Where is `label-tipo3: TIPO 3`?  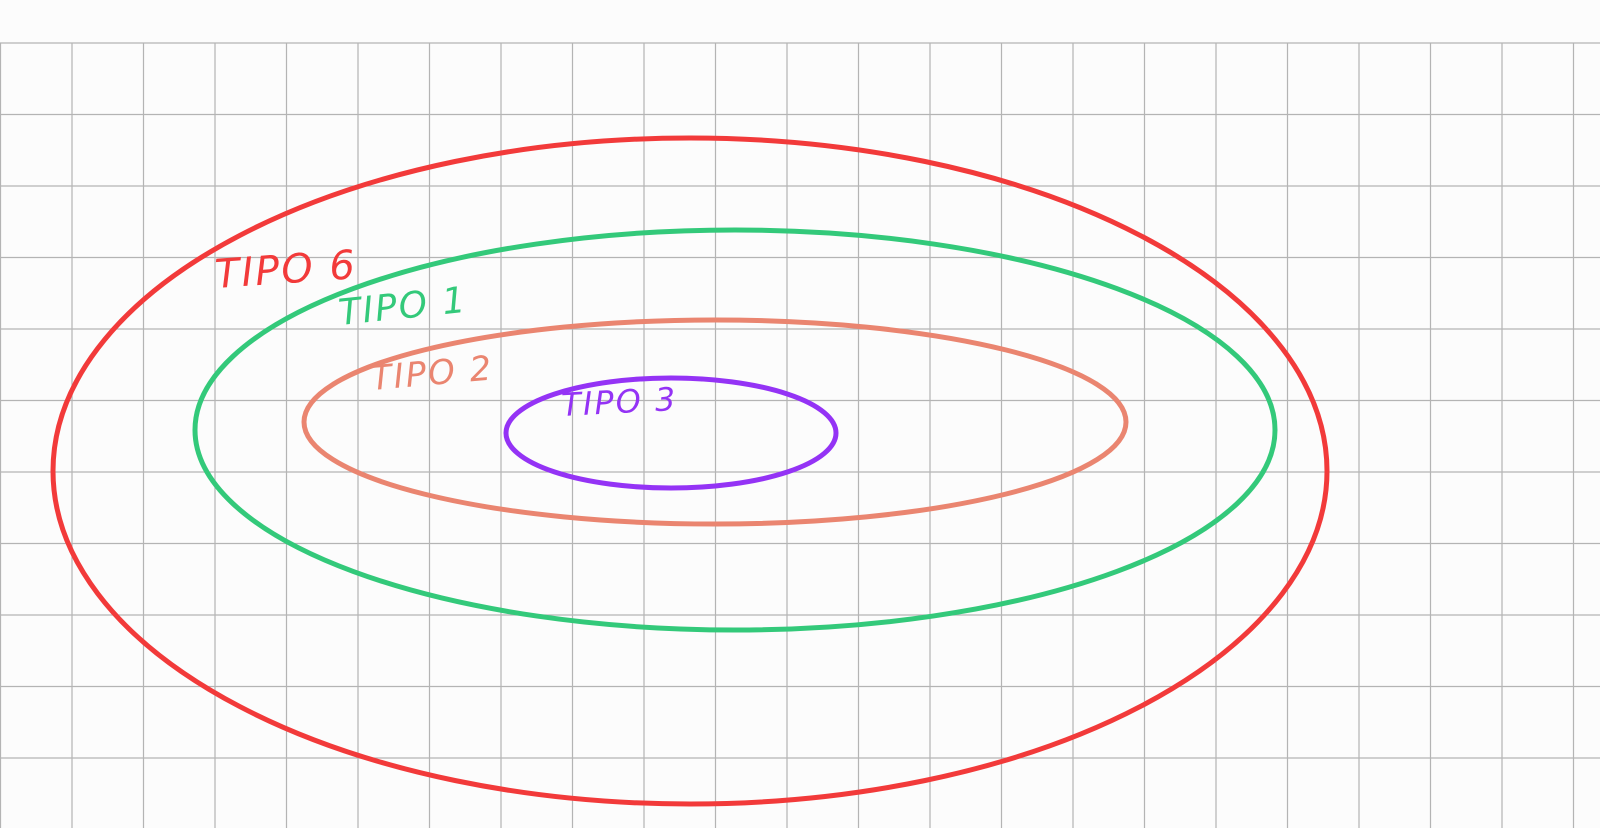
label-tipo3: TIPO 3 is located at coordinates (619, 402).